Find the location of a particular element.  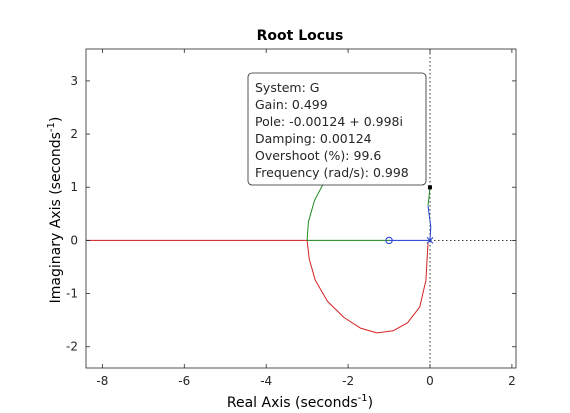

y-tick-label: 3 is located at coordinates (74, 81).